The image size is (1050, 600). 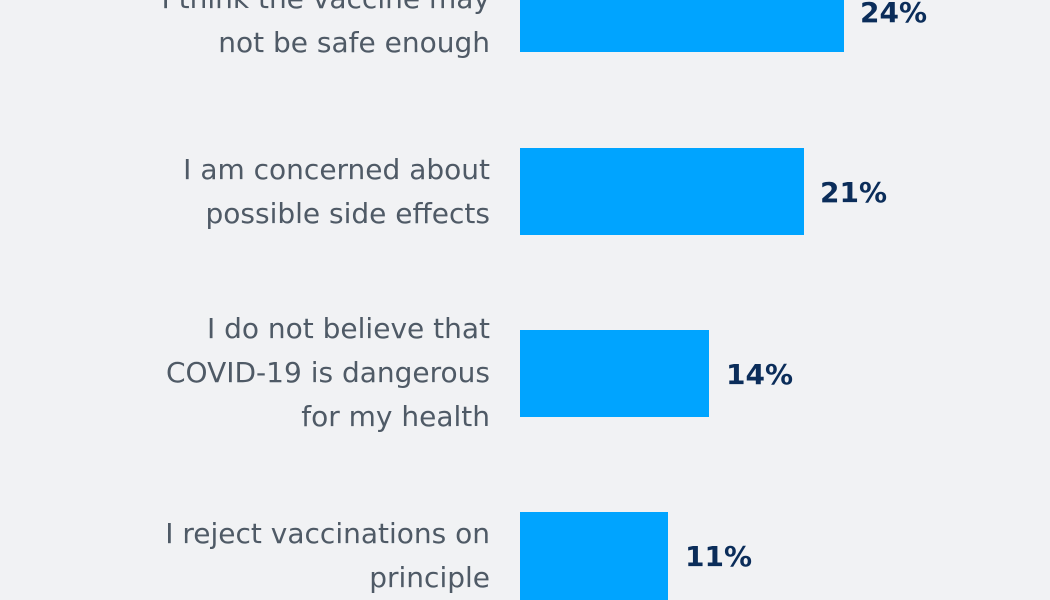 I want to click on value-label: 21%, so click(x=854, y=192).